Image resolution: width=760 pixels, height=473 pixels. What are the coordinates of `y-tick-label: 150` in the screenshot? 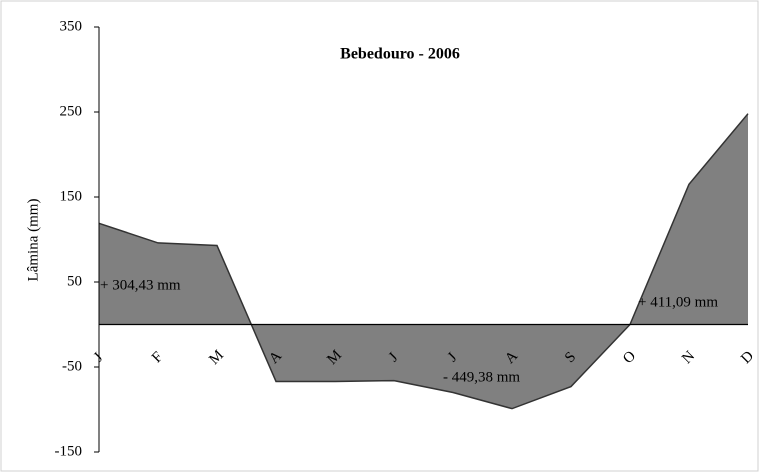 It's located at (71, 196).